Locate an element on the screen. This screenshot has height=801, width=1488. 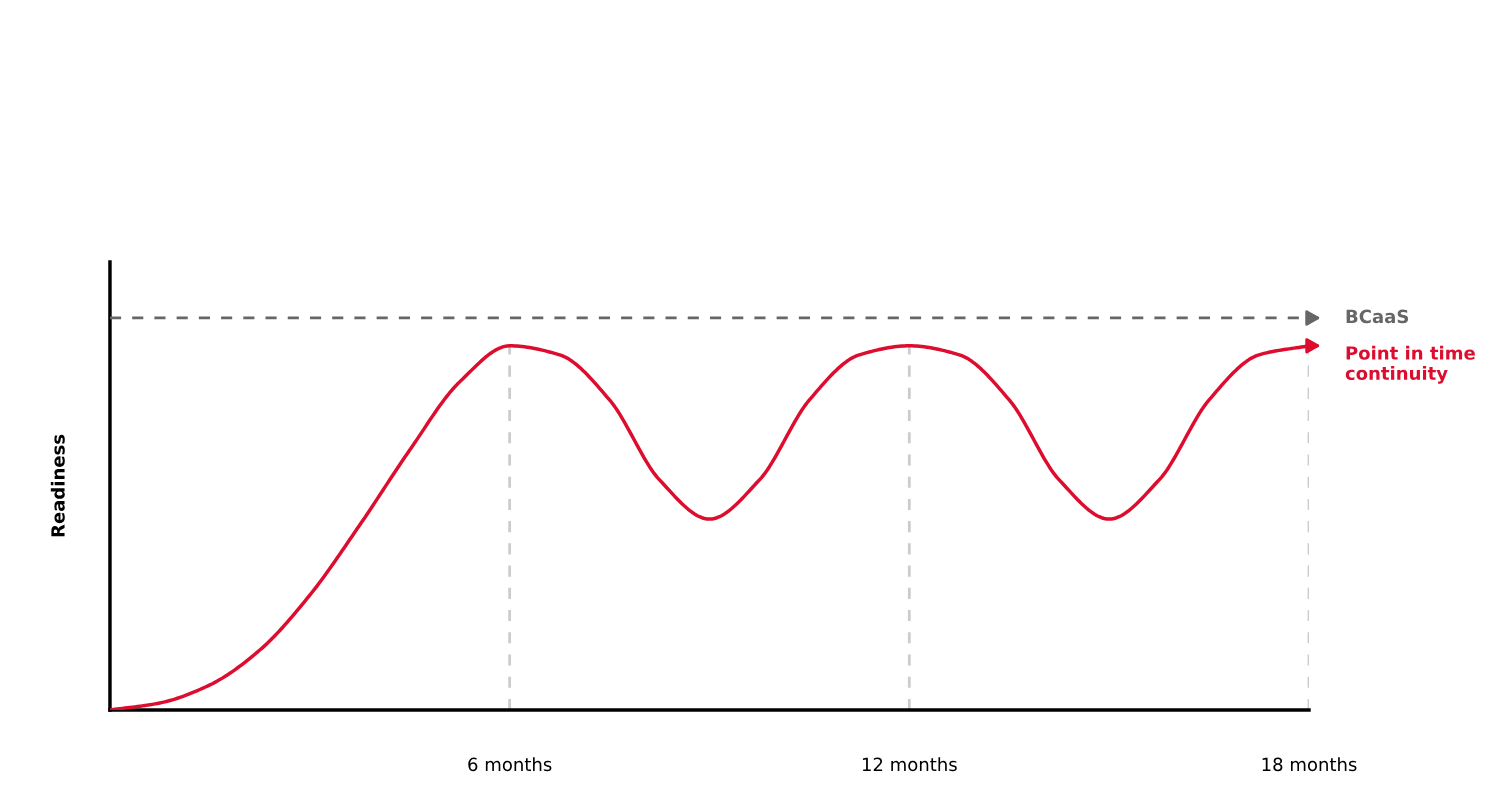
x-tick-label: 6 months is located at coordinates (510, 764).